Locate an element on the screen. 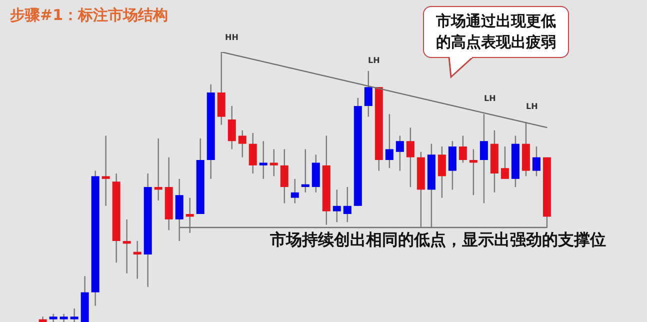 This screenshot has height=322, width=647. text: 市场通过出现更低的高点表现出疲弱 is located at coordinates (496, 32).